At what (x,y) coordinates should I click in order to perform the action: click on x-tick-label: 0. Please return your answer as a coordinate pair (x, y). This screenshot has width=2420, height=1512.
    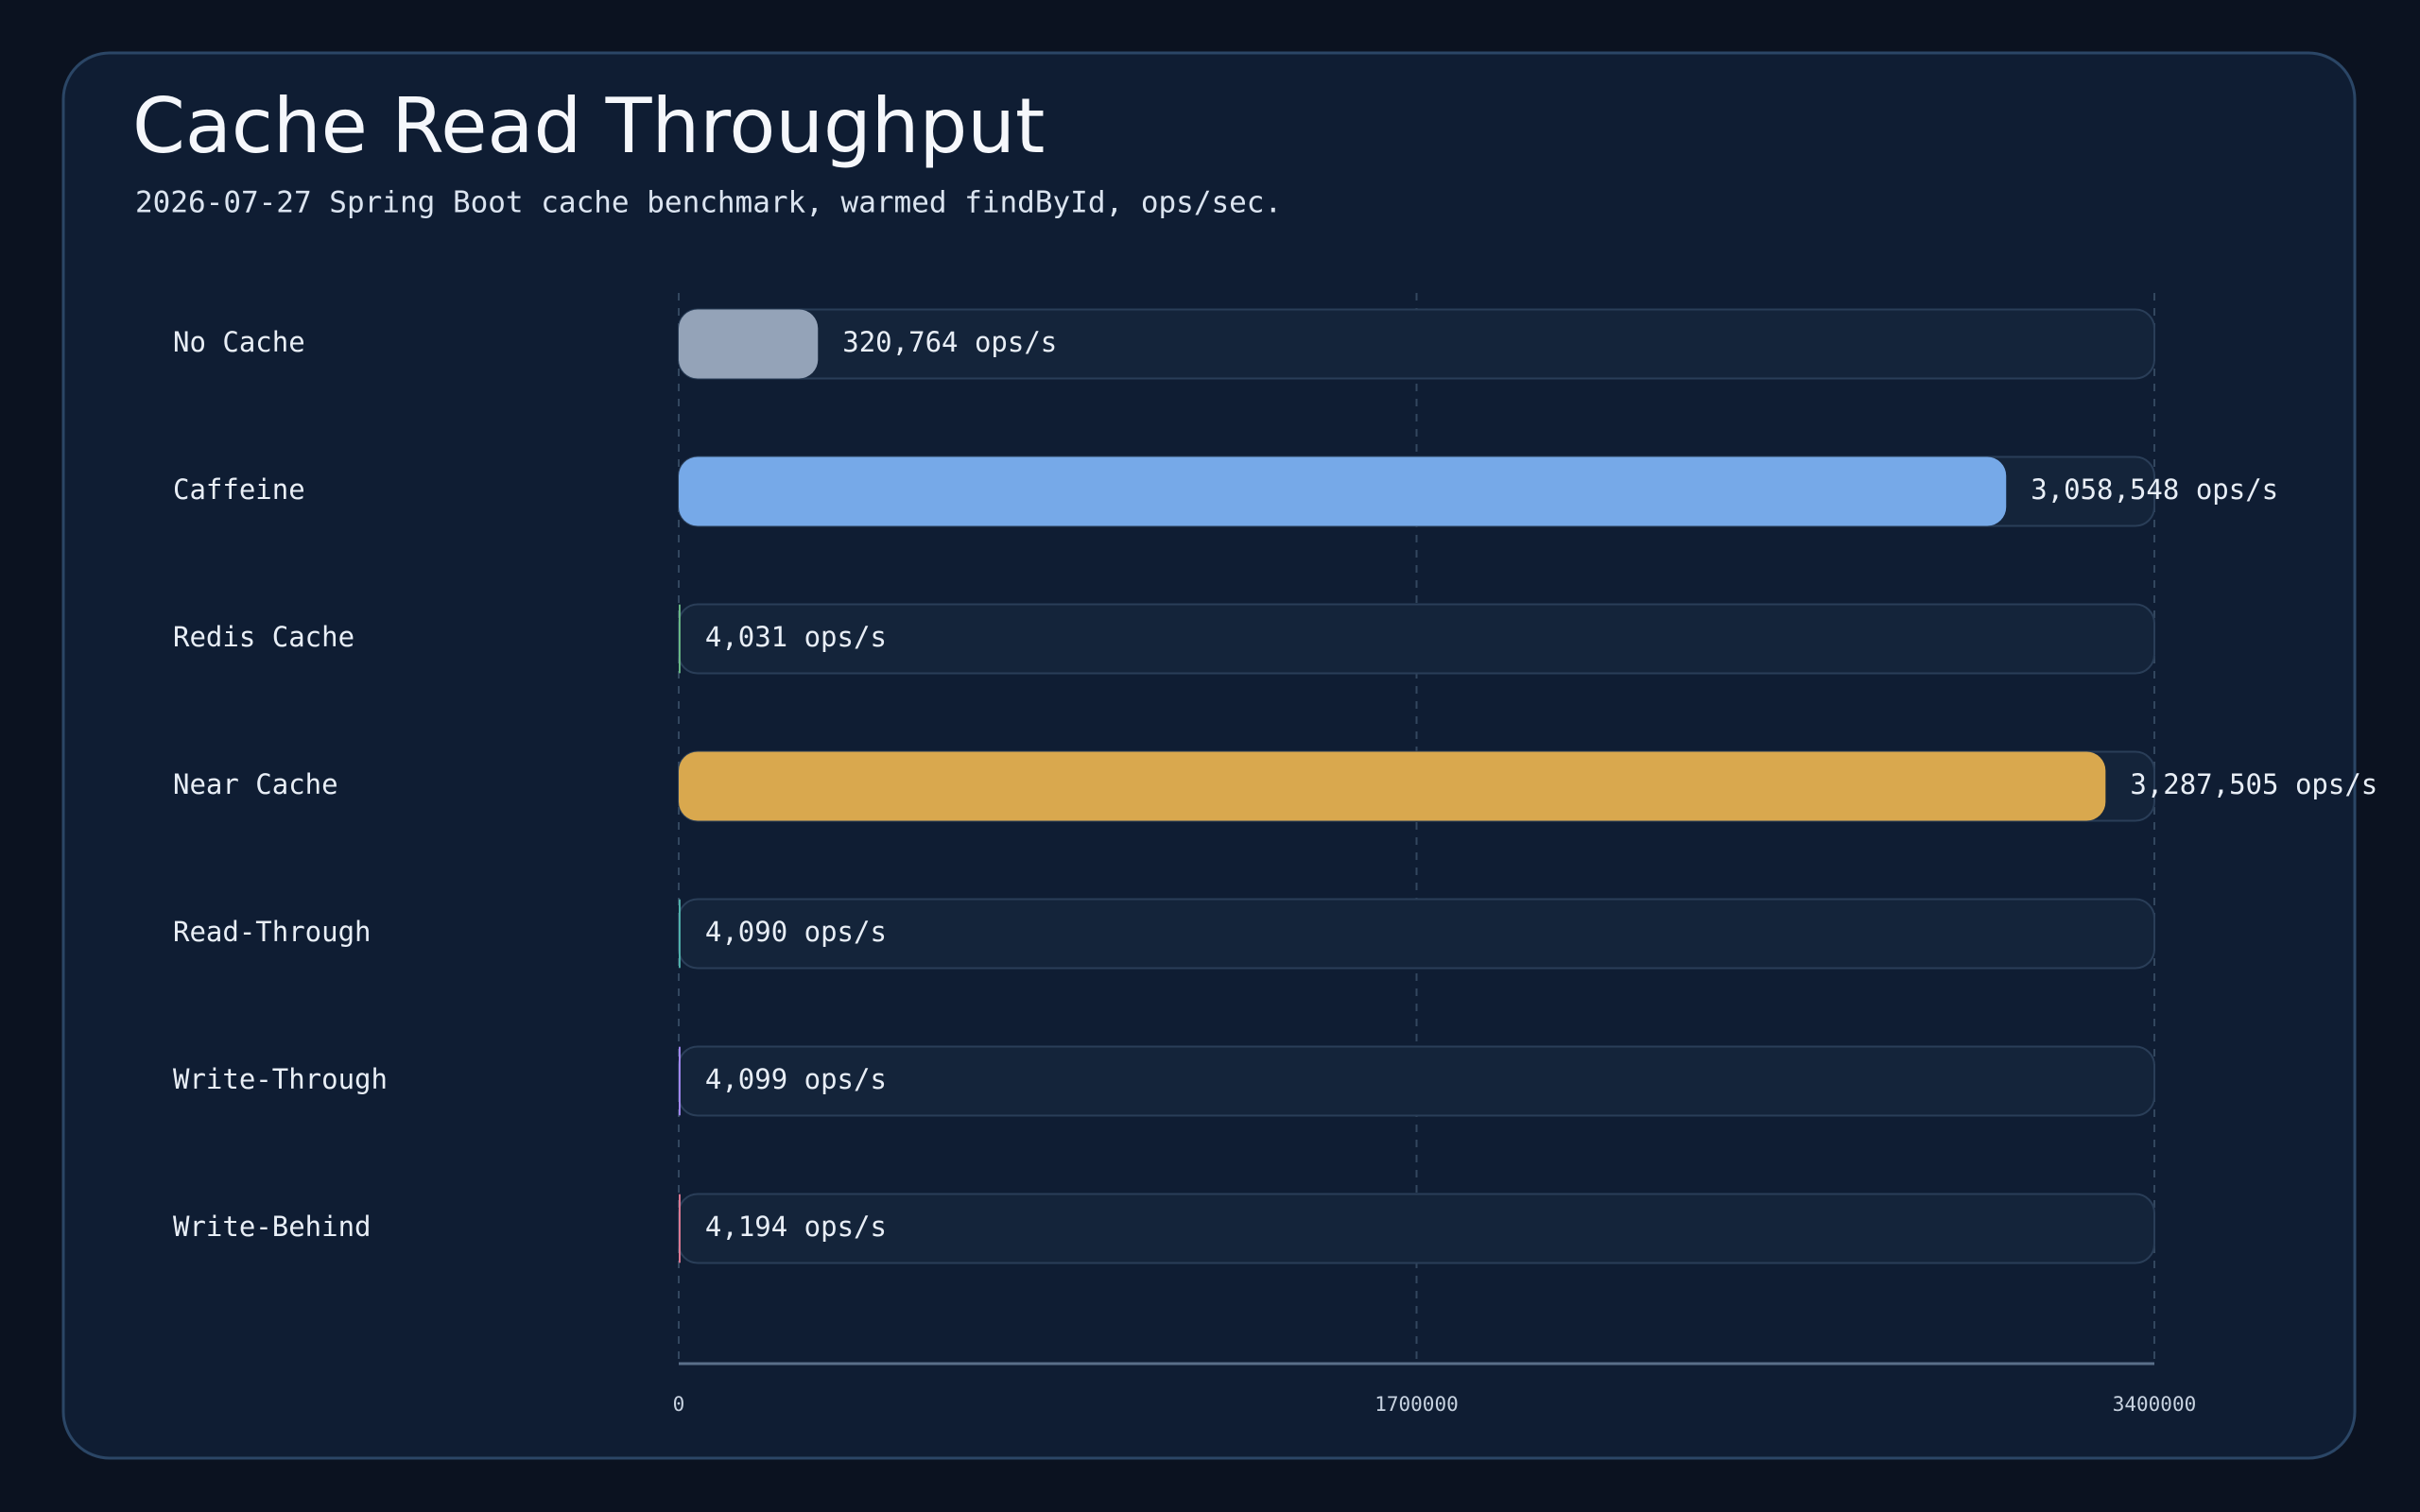
    Looking at the image, I should click on (679, 1404).